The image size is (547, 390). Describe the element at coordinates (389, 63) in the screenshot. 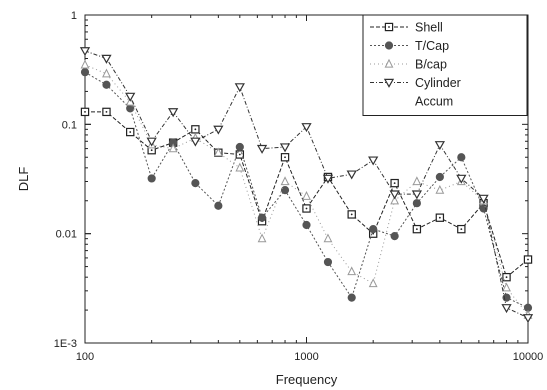

I see `legend-marker-b-cap` at that location.